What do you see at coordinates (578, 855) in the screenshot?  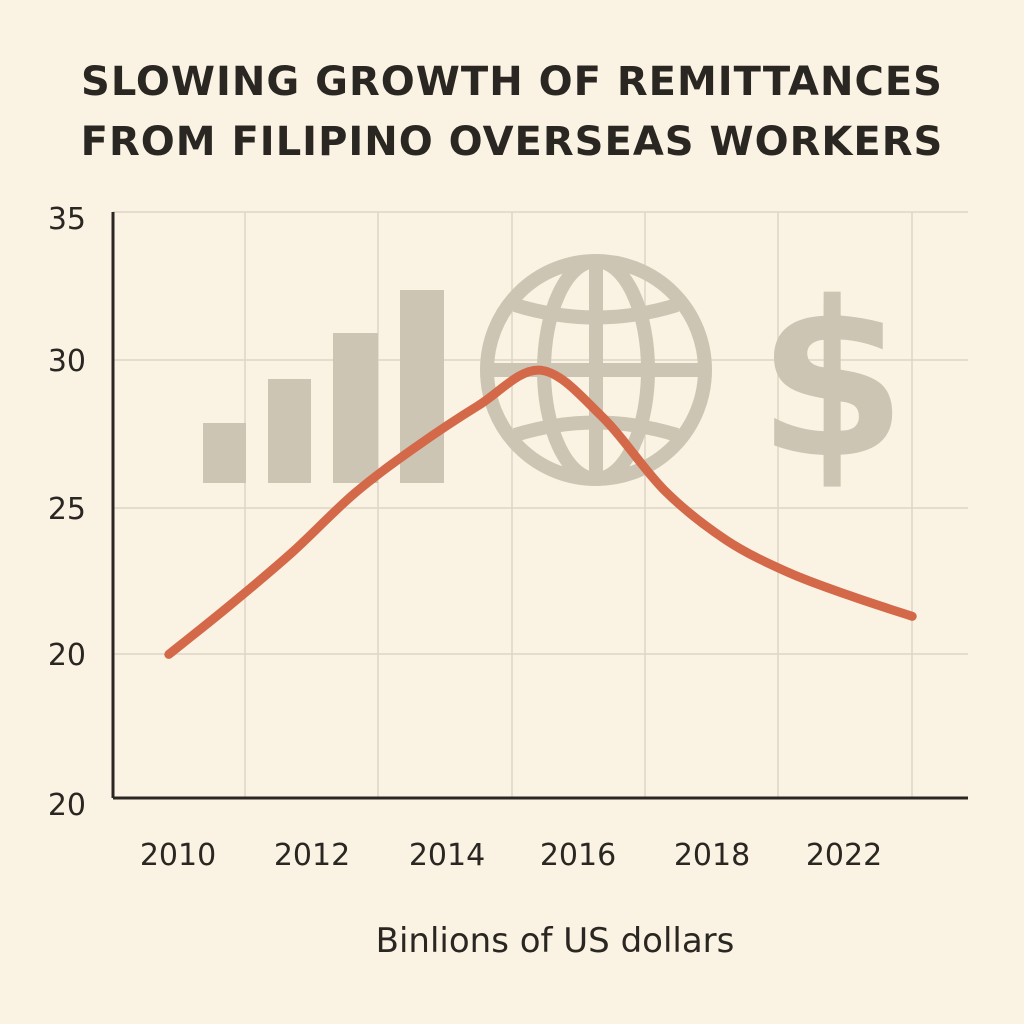 I see `x-tick-label: 2016` at bounding box center [578, 855].